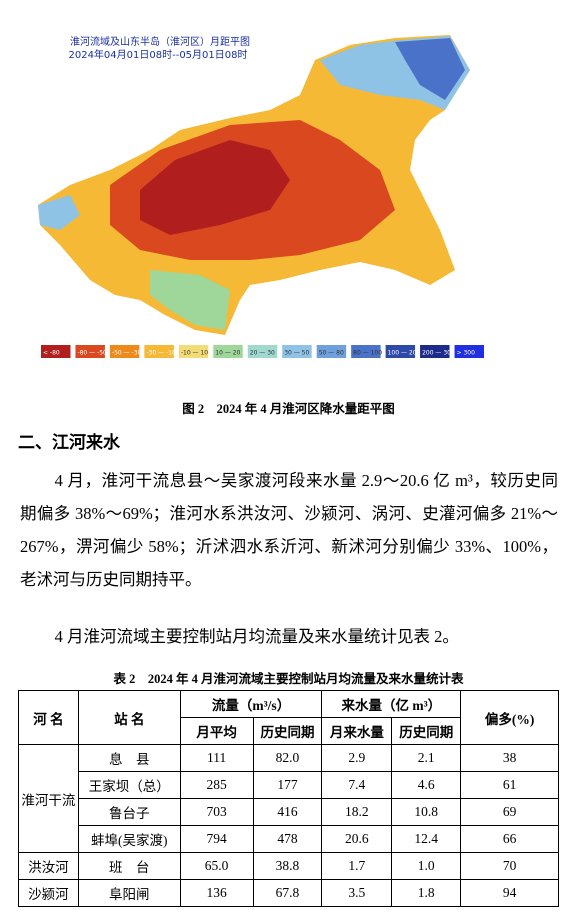 This screenshot has width=577, height=922. What do you see at coordinates (216, 731) in the screenshot?
I see `header-cell: 月平均` at bounding box center [216, 731].